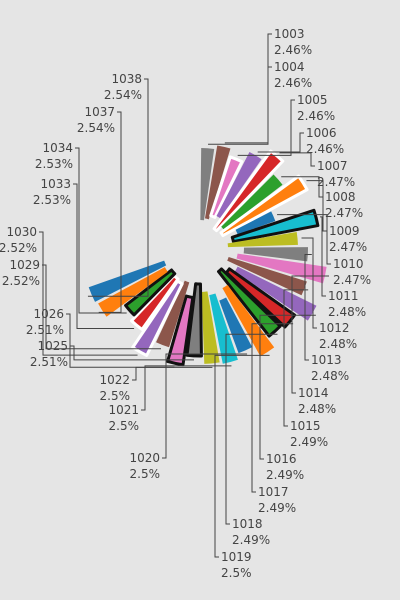 The image size is (400, 600). What do you see at coordinates (277, 500) in the screenshot?
I see `slice-label-1017: 1017 2.49%` at bounding box center [277, 500].